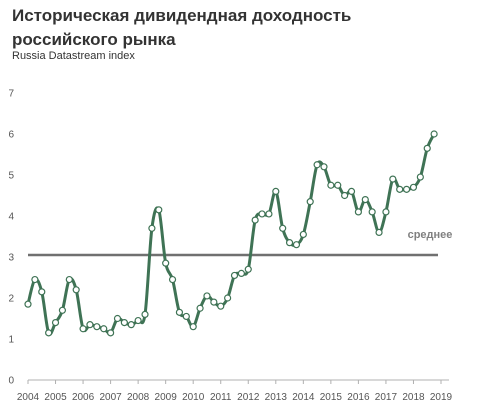  Describe the element at coordinates (11, 176) in the screenshot. I see `y-tick-label: 5` at that location.